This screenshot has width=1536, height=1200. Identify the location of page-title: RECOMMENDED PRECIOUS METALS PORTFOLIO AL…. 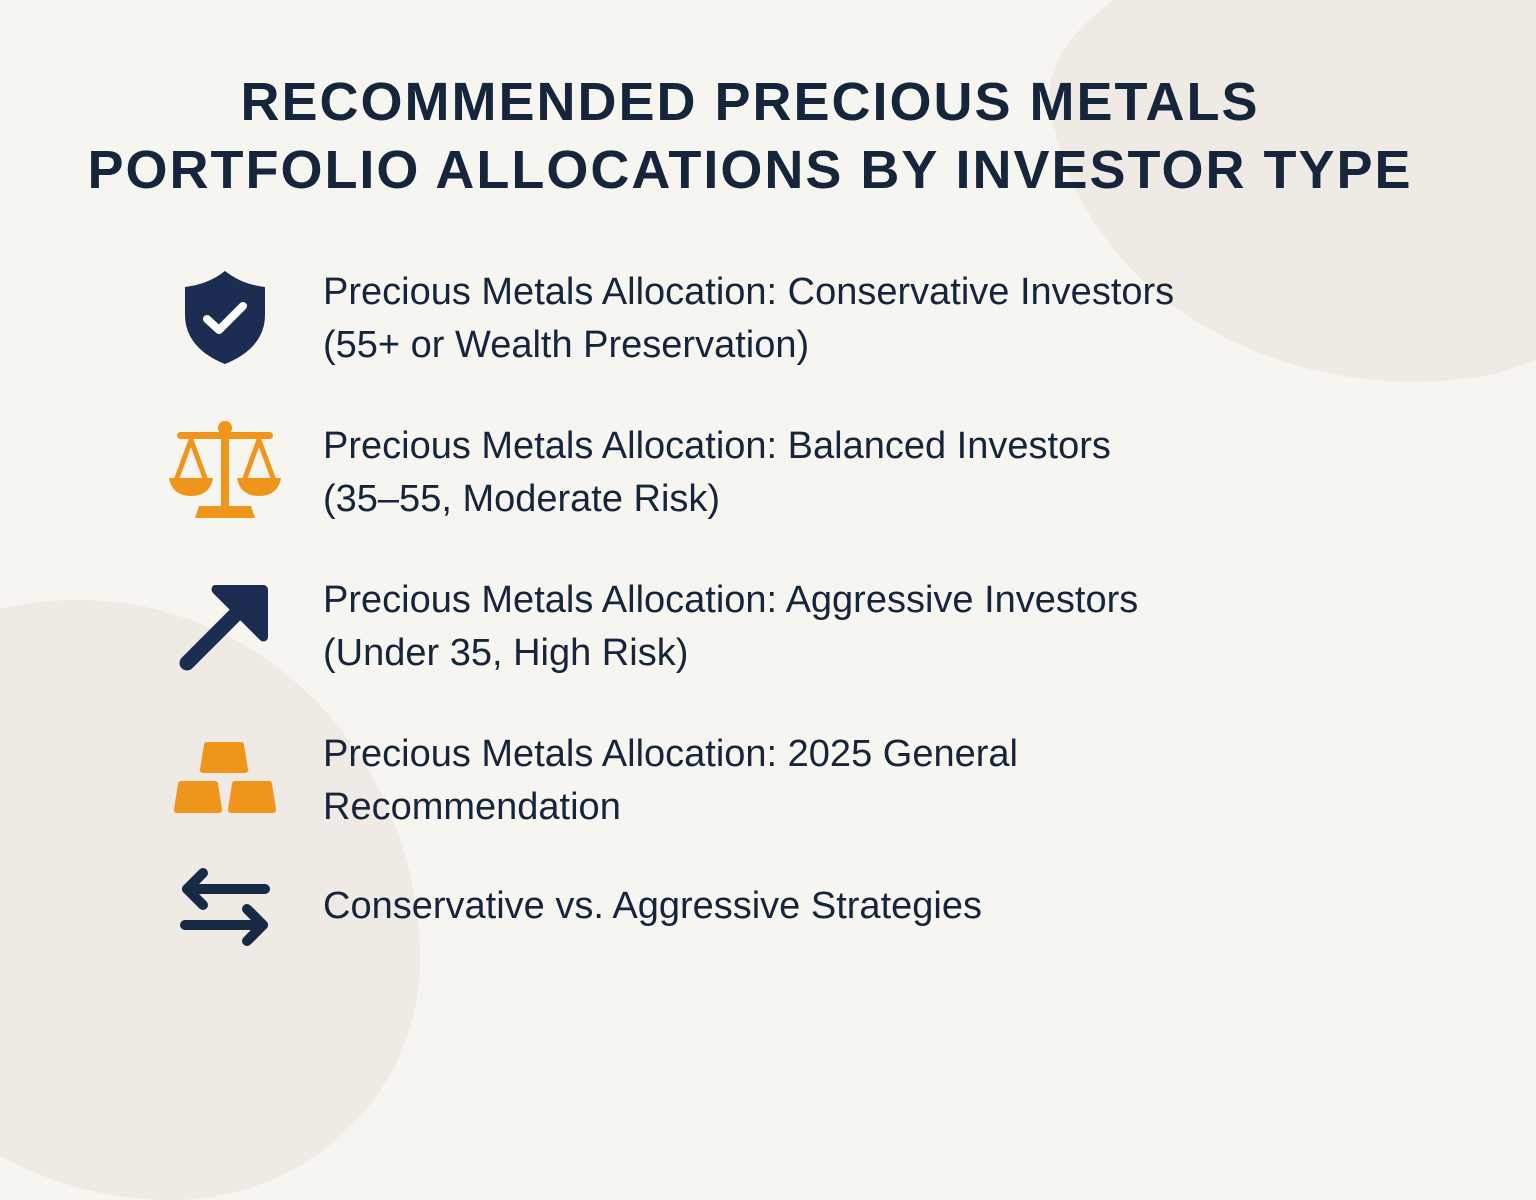
(750, 136).